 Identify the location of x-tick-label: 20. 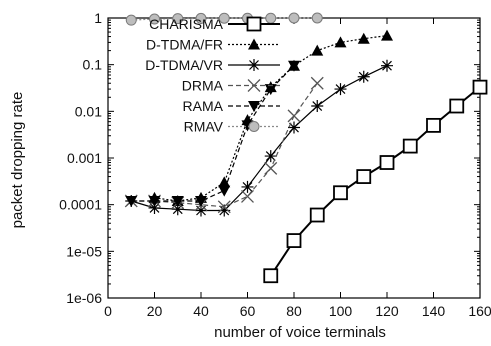
(155, 311).